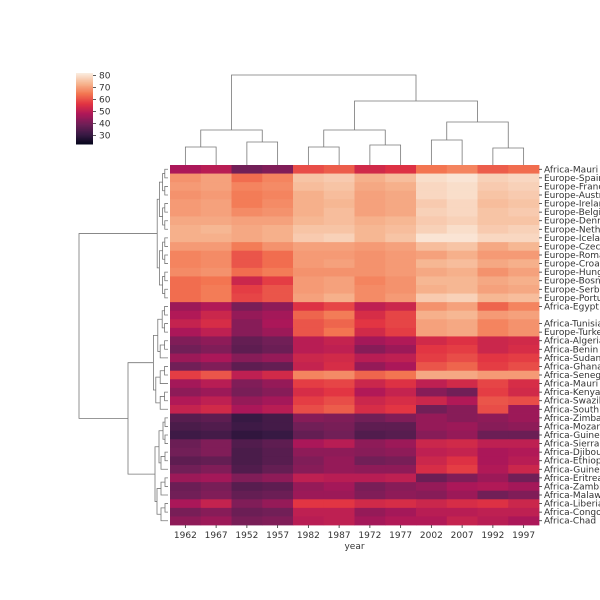 Image resolution: width=600 pixels, height=600 pixels. Describe the element at coordinates (524, 247) in the screenshot. I see `cell-europe-czech-republic-1997` at that location.